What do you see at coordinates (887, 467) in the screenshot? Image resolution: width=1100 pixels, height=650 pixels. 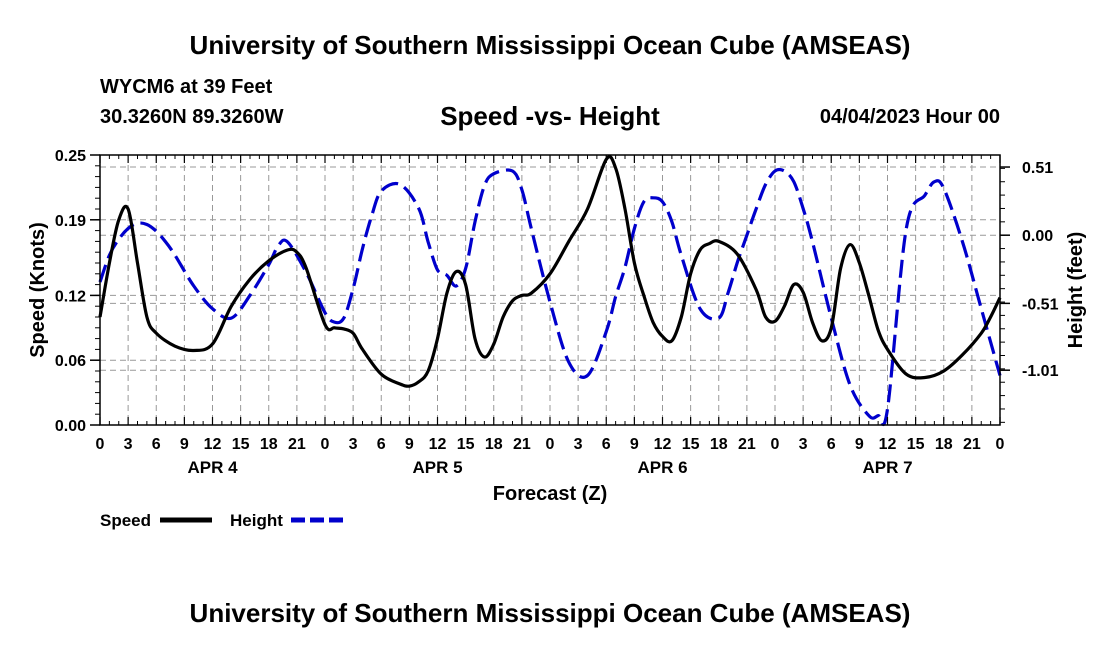 I see `day-label: APR 7` at bounding box center [887, 467].